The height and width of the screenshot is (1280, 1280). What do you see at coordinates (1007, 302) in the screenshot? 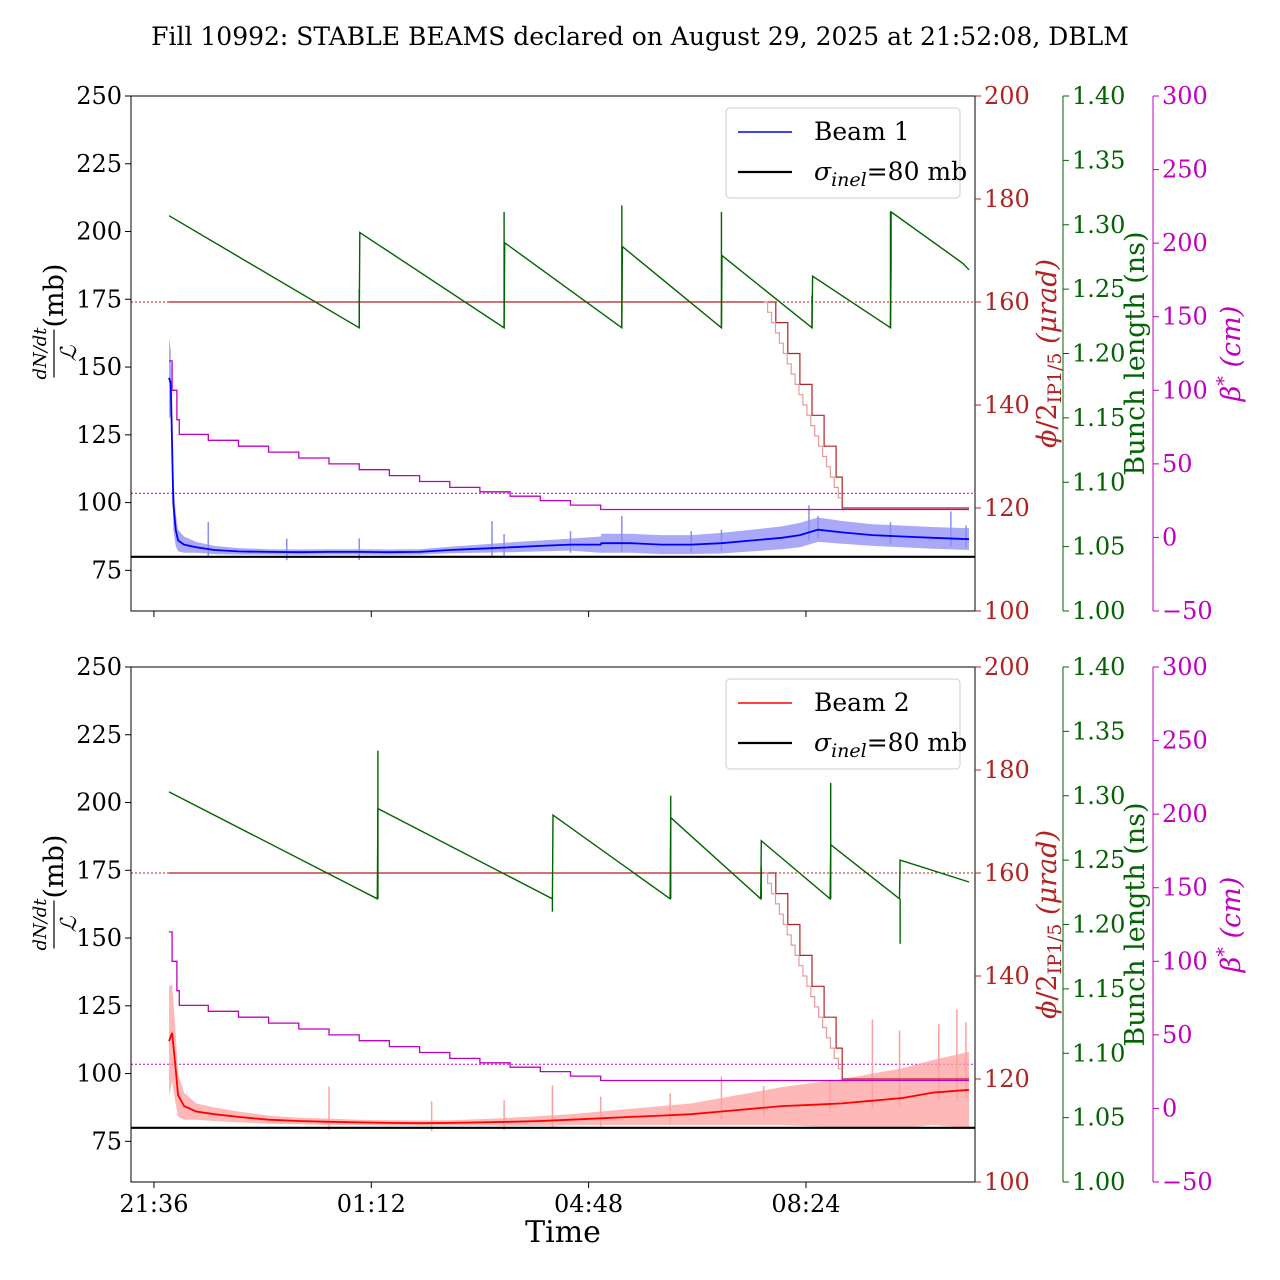
I see `crossing-axis-tick-label: 160` at bounding box center [1007, 302].